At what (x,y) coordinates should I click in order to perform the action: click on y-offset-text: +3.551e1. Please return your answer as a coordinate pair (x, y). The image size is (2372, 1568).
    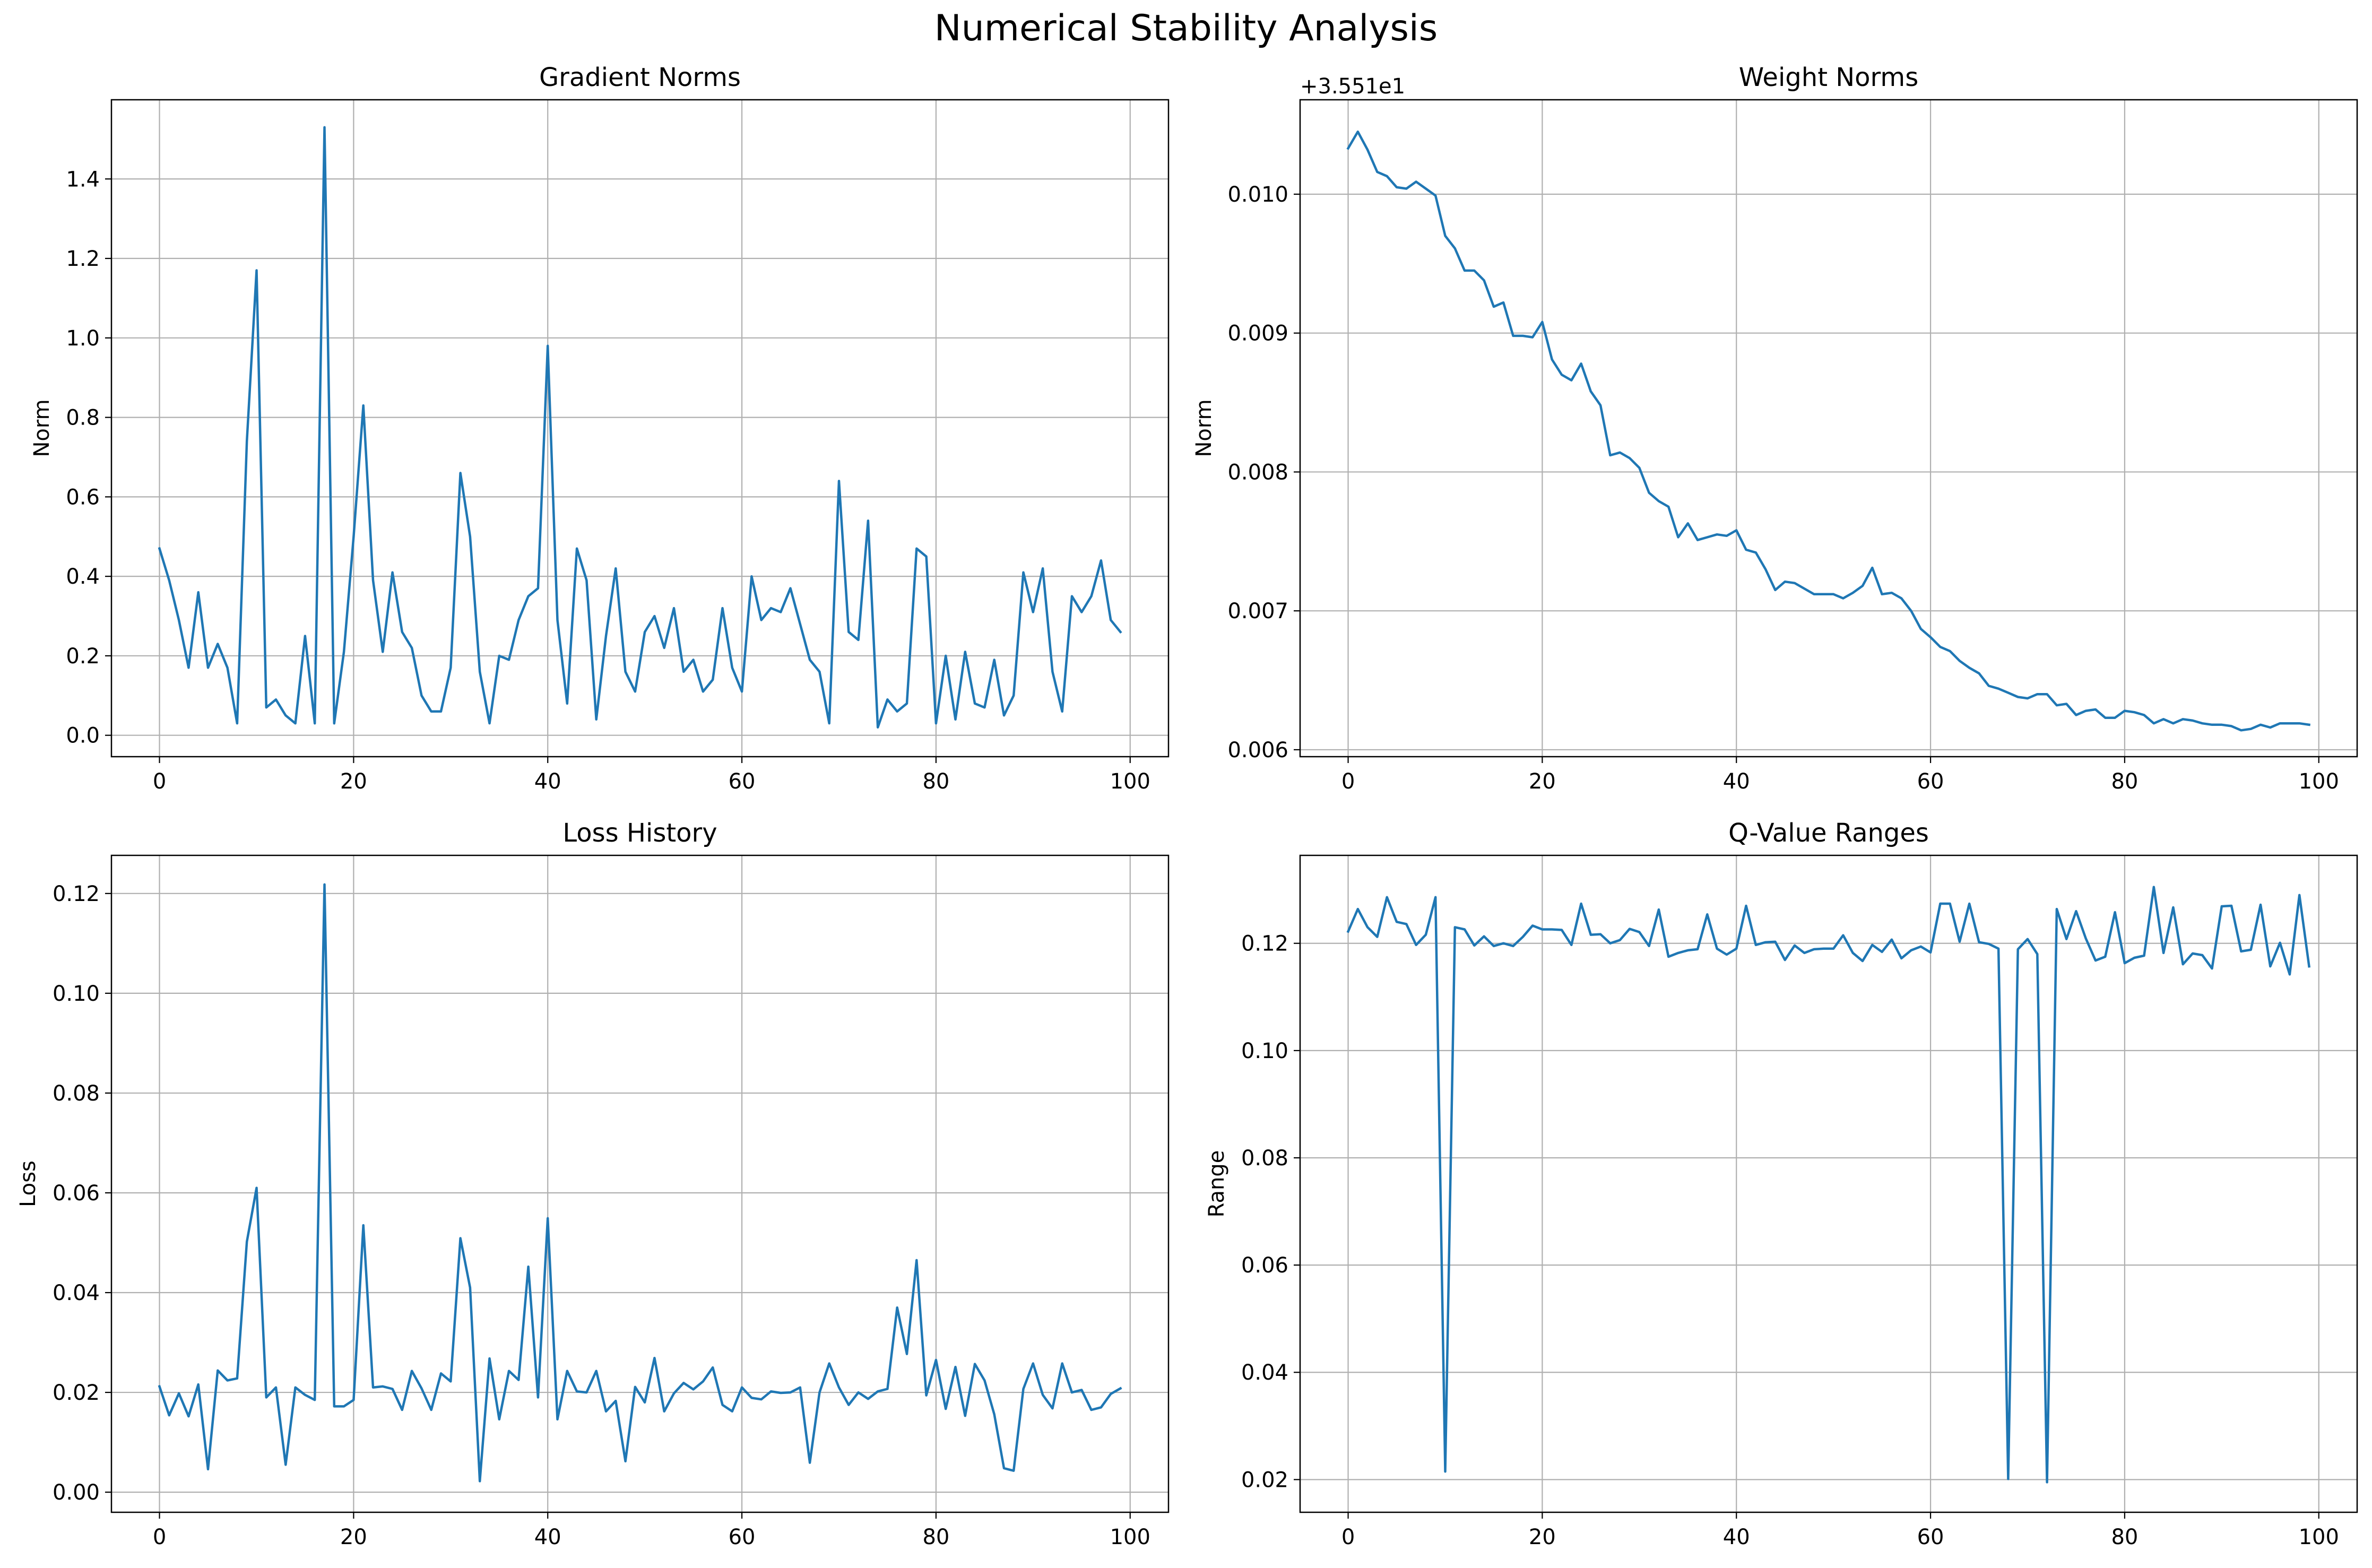
    Looking at the image, I should click on (1352, 86).